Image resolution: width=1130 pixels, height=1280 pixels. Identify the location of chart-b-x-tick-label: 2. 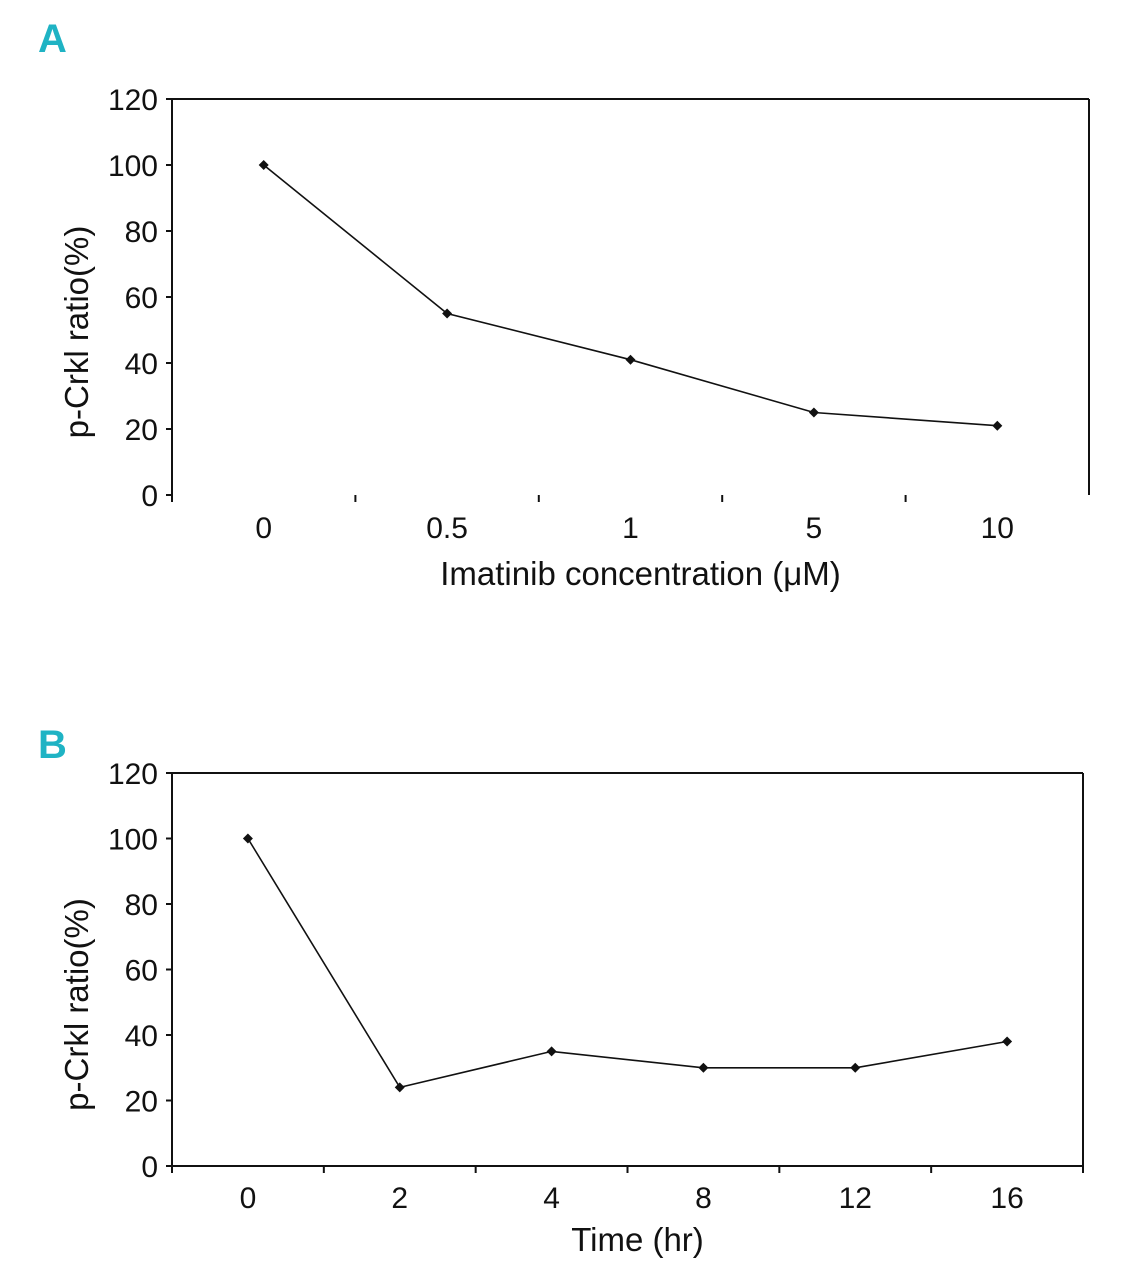
(399, 1198).